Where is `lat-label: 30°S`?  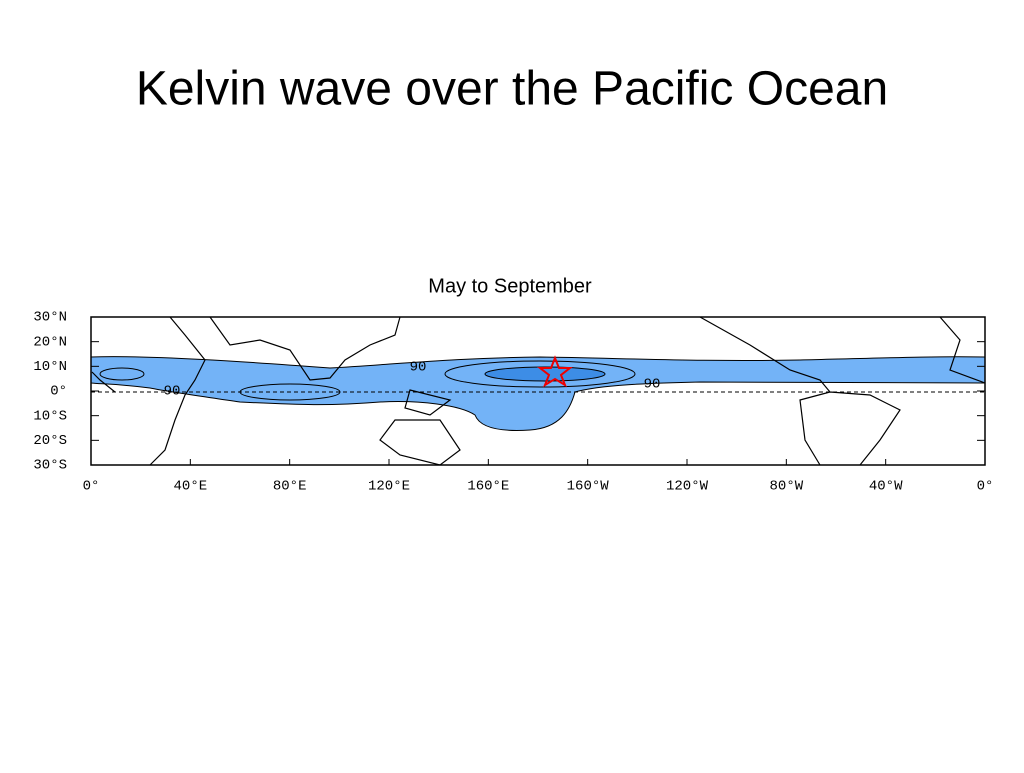
lat-label: 30°S is located at coordinates (50, 466).